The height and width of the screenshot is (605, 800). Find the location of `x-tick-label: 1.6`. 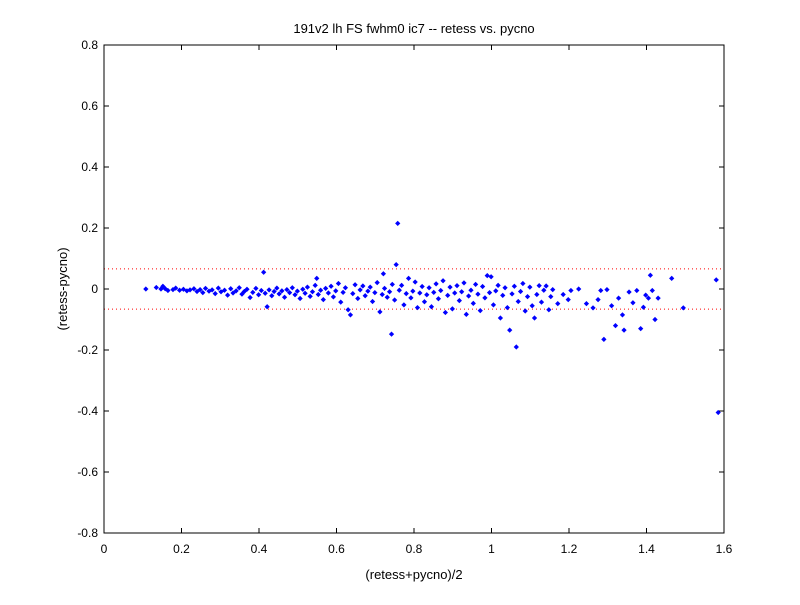

x-tick-label: 1.6 is located at coordinates (724, 549).